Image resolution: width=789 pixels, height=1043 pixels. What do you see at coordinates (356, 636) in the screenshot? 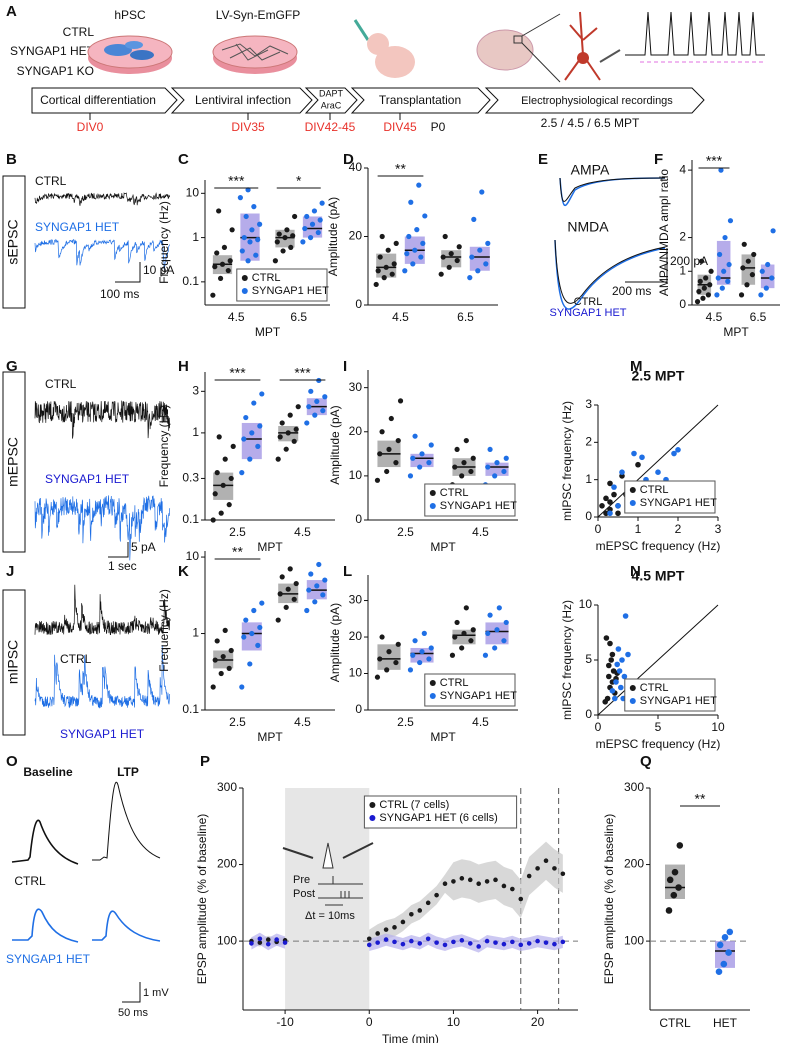
I see `y-tick-label: 20` at bounding box center [356, 636].